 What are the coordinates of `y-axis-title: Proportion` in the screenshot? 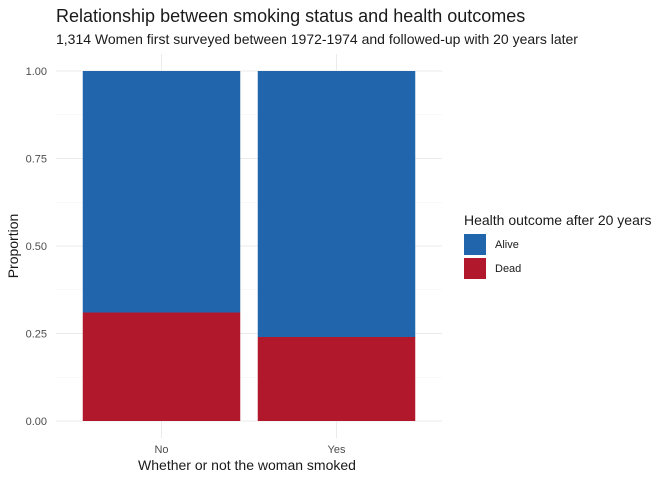 It's located at (13, 246).